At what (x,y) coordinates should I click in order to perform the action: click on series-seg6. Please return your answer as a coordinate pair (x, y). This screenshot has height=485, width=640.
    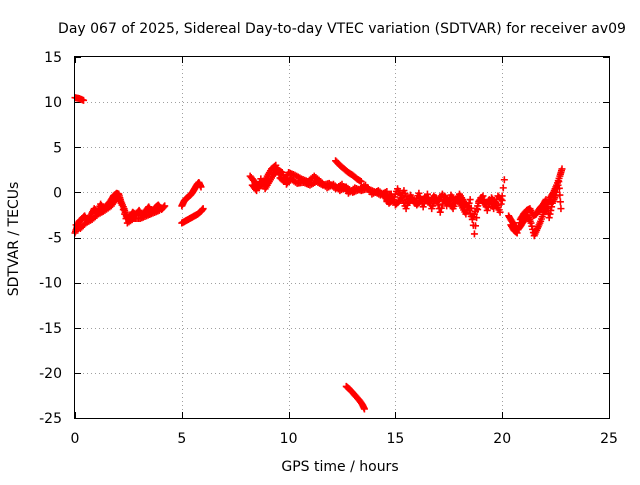
    Looking at the image, I should click on (348, 171).